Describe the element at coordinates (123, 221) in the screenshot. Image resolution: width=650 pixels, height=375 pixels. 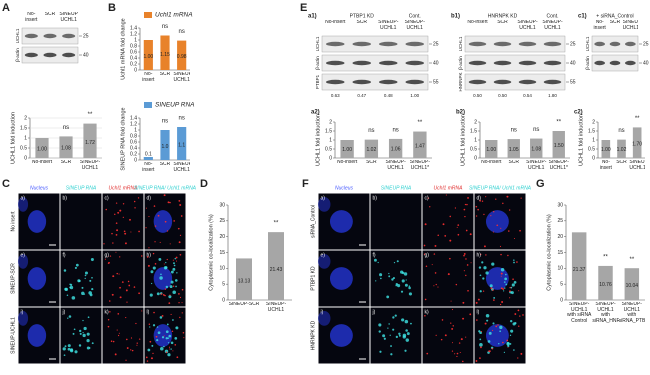
I see `micrograph` at that location.